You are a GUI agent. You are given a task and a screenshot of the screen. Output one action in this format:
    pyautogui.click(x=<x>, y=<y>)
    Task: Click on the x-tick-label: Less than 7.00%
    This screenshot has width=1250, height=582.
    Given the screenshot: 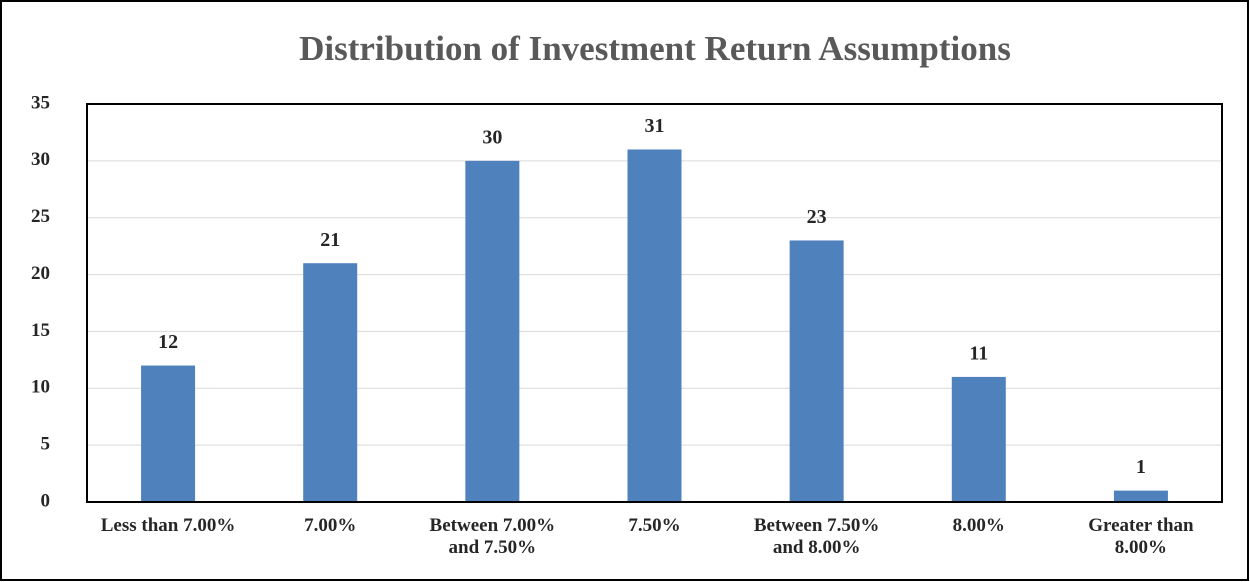 What is the action you would take?
    pyautogui.click(x=168, y=525)
    